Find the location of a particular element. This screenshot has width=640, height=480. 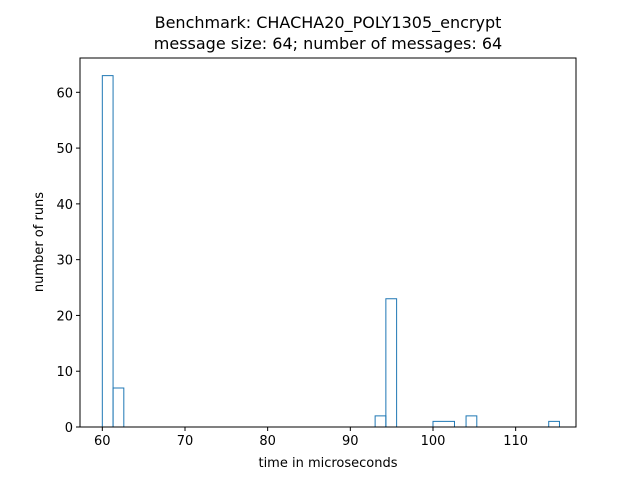

y-axis-ticks: 0 10 20 30 40 50 60 is located at coordinates (68, 261).